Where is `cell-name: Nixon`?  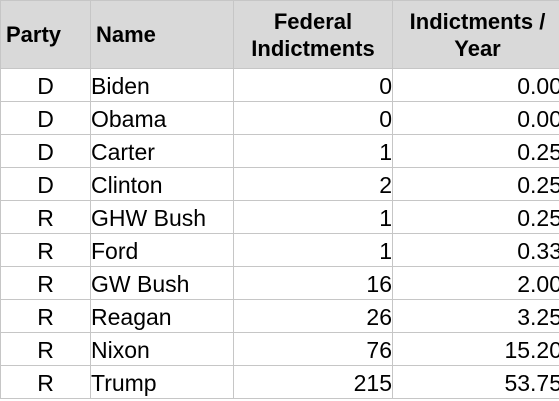
cell-name: Nixon is located at coordinates (162, 349).